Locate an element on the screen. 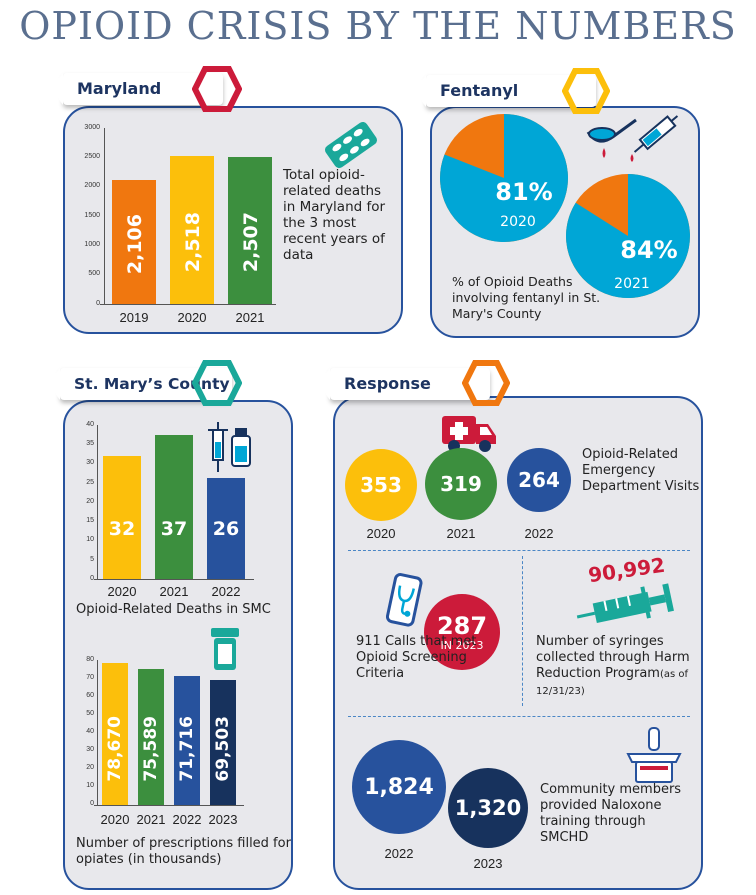 Image resolution: width=756 pixels, height=895 pixels. ed-visits-2022-circle: 264 is located at coordinates (539, 480).